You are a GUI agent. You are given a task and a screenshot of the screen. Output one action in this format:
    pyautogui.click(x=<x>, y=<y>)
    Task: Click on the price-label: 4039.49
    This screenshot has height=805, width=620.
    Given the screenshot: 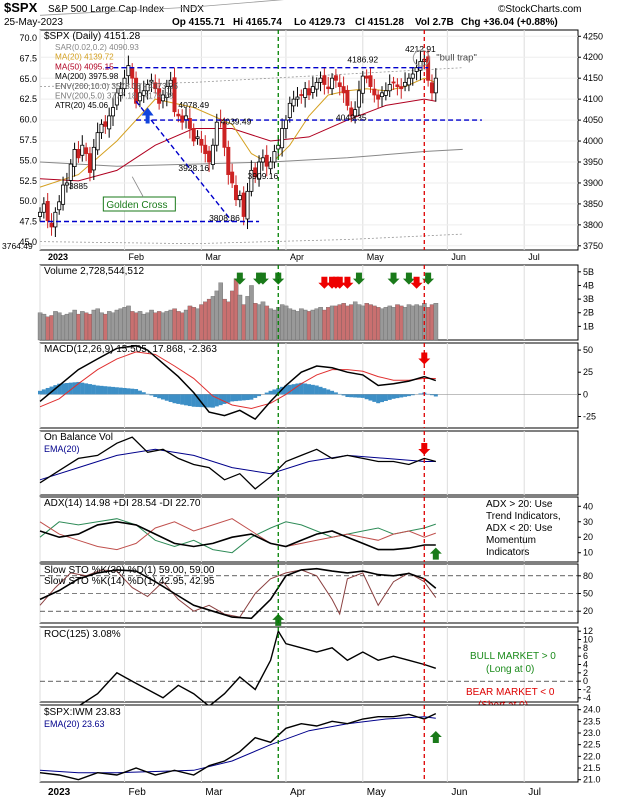 What is the action you would take?
    pyautogui.click(x=236, y=121)
    